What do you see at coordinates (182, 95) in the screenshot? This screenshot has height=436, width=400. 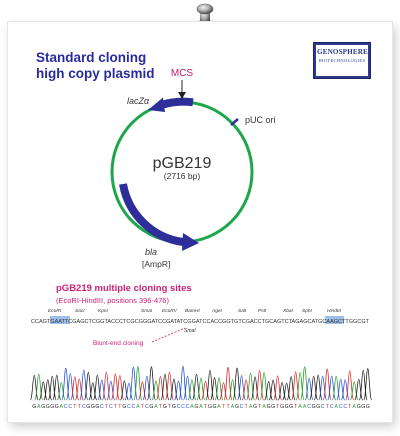 I see `mcs-marker-arrow` at bounding box center [182, 95].